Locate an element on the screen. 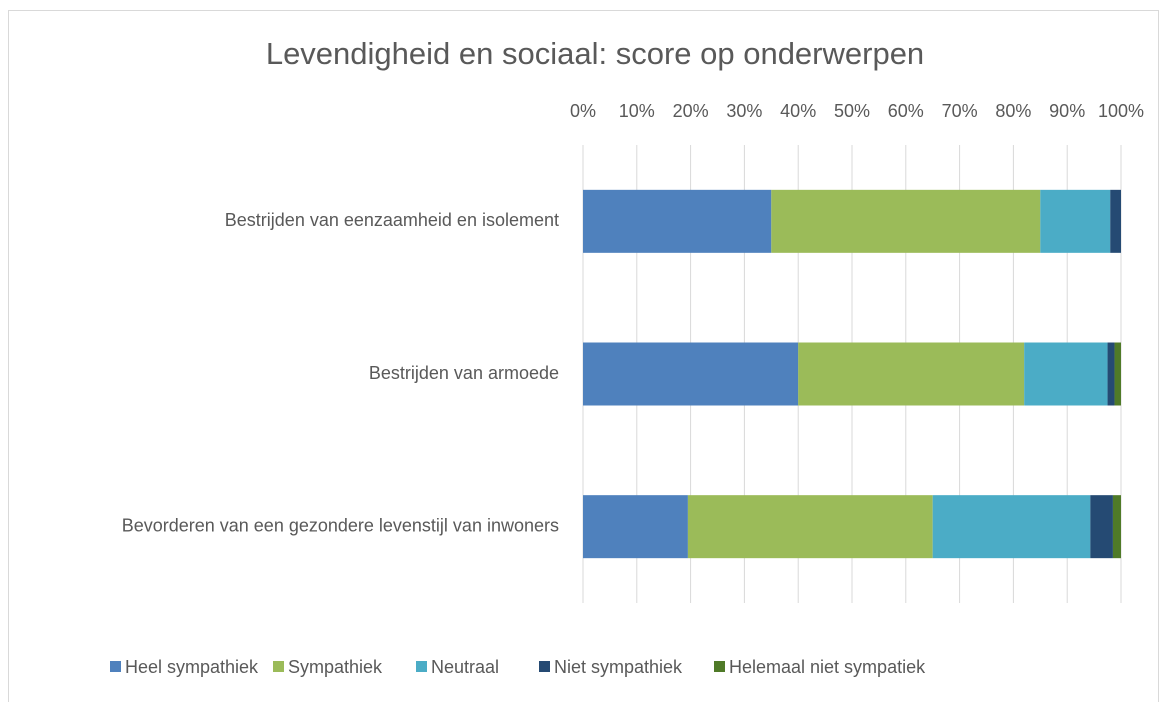  x-tick-label: 10% is located at coordinates (637, 111).